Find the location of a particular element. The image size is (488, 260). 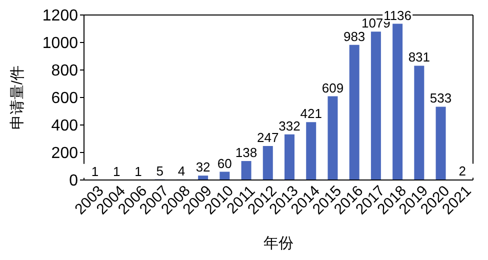

data-label: 831 is located at coordinates (419, 57).